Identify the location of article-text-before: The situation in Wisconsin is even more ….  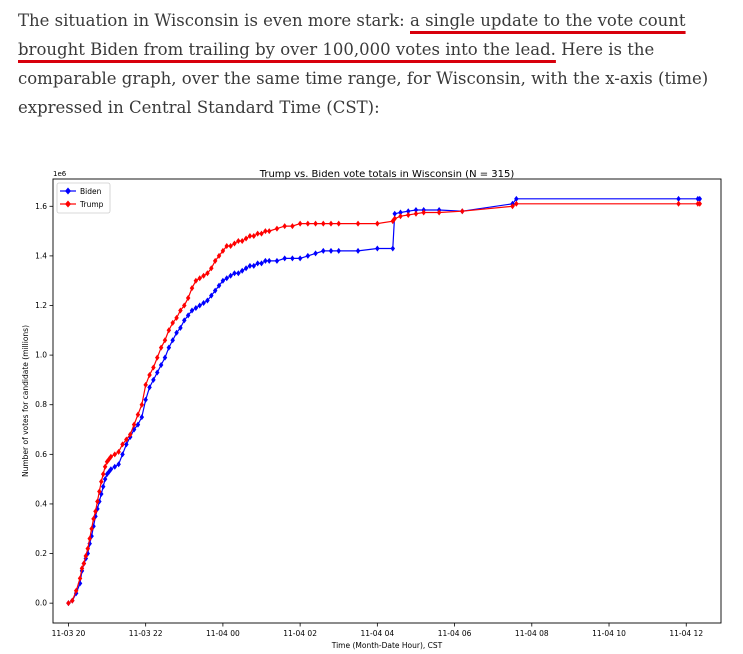
(214, 20).